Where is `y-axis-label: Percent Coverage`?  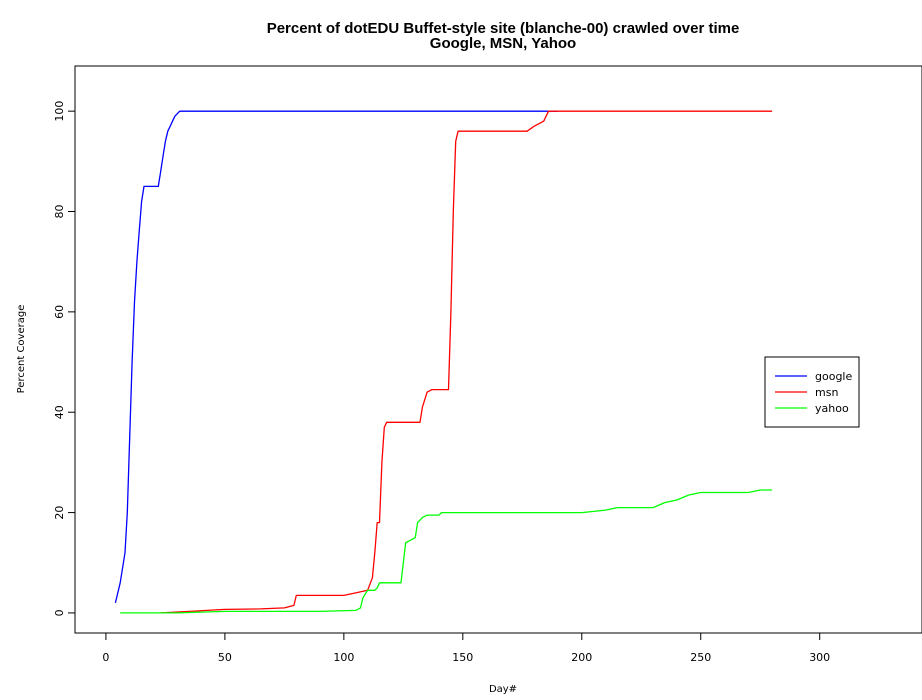
y-axis-label: Percent Coverage is located at coordinates (21, 349).